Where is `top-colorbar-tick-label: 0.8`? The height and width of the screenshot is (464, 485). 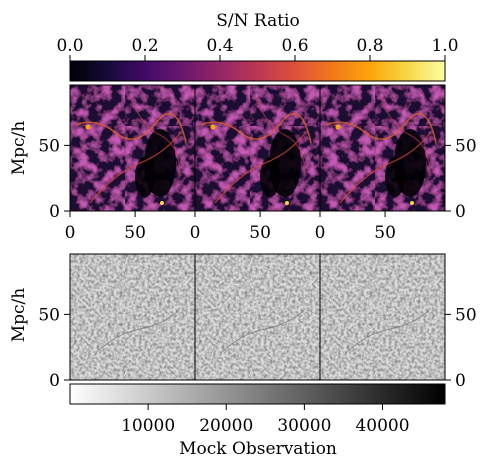
top-colorbar-tick-label: 0.8 is located at coordinates (369, 46).